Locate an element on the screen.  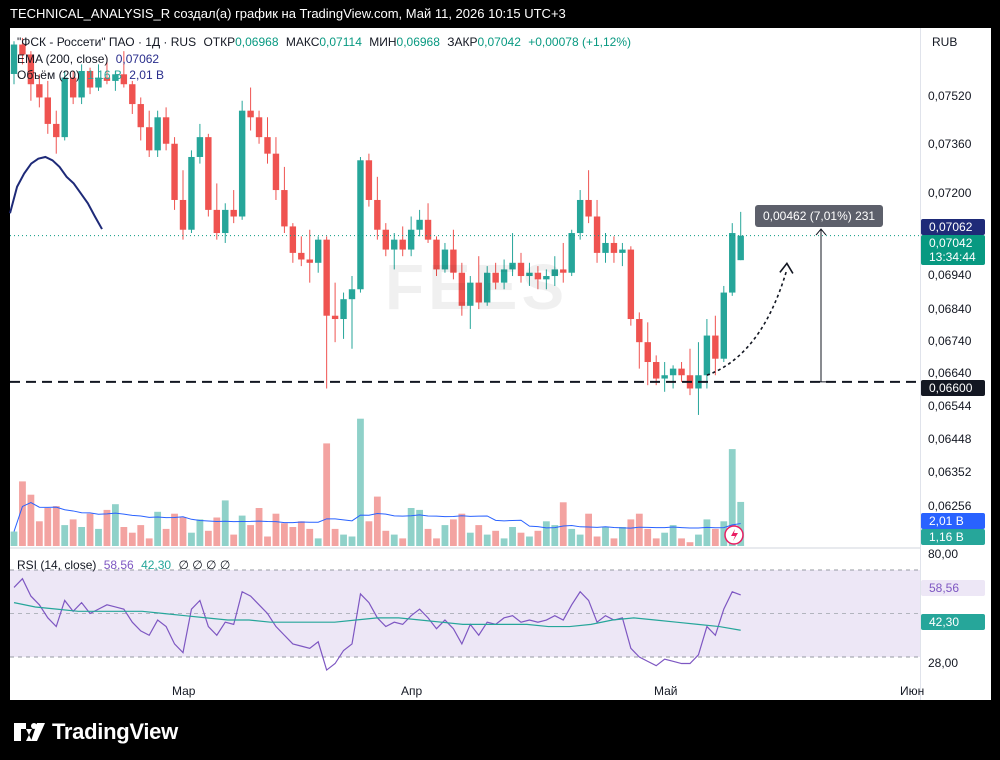
rsi-hidden-values: ∅ ∅ ∅ ∅ is located at coordinates (204, 565).